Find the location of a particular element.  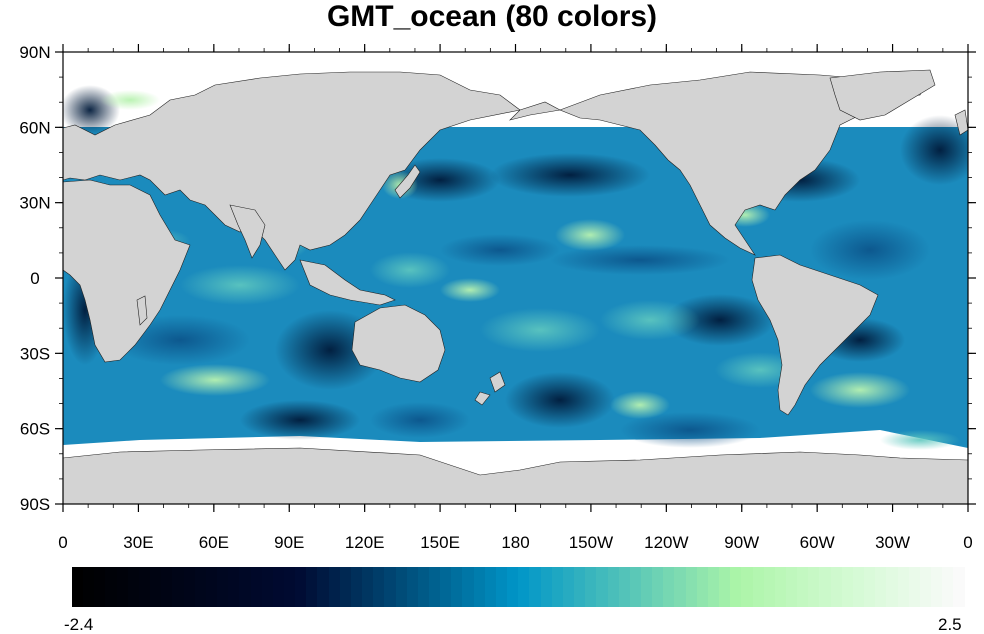

alaska-landmass is located at coordinates (535, 111).